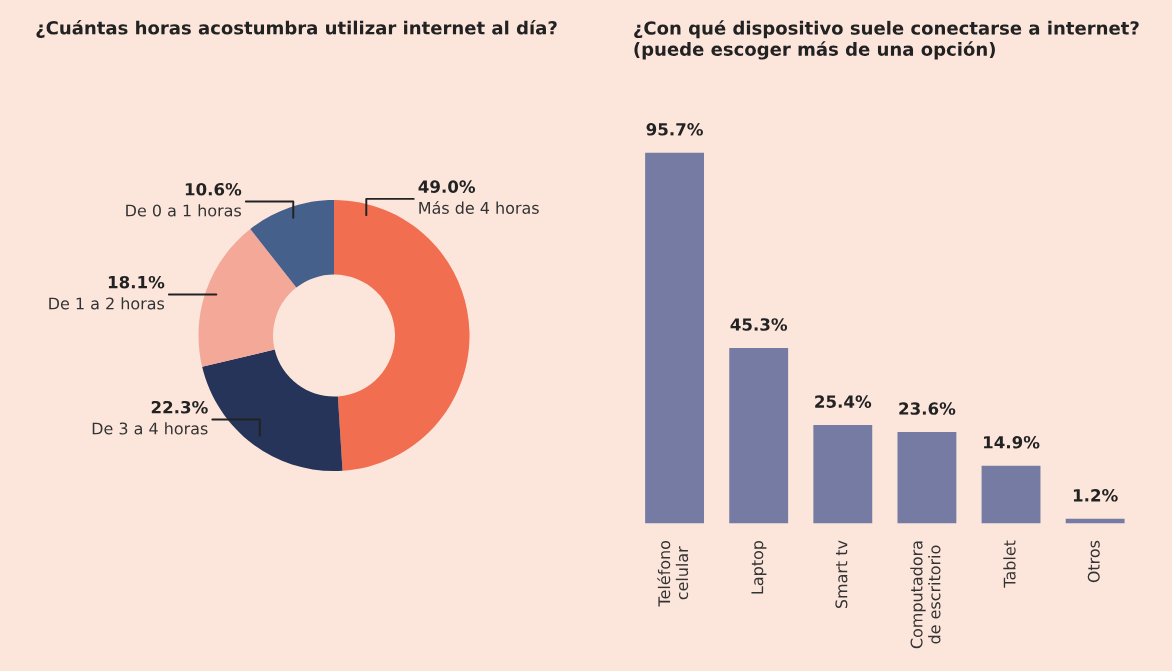 The height and width of the screenshot is (671, 1172). Describe the element at coordinates (447, 186) in the screenshot. I see `data-label: 49.0%` at that location.